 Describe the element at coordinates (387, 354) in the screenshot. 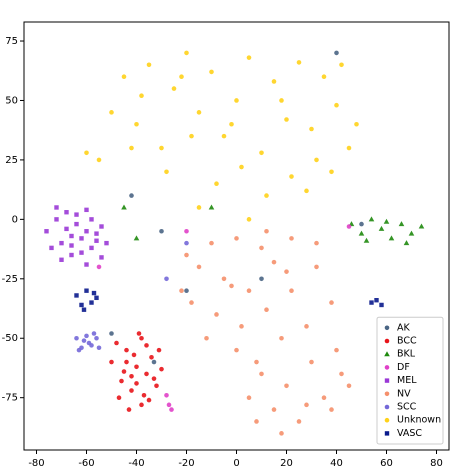

I see `legend-marker` at that location.